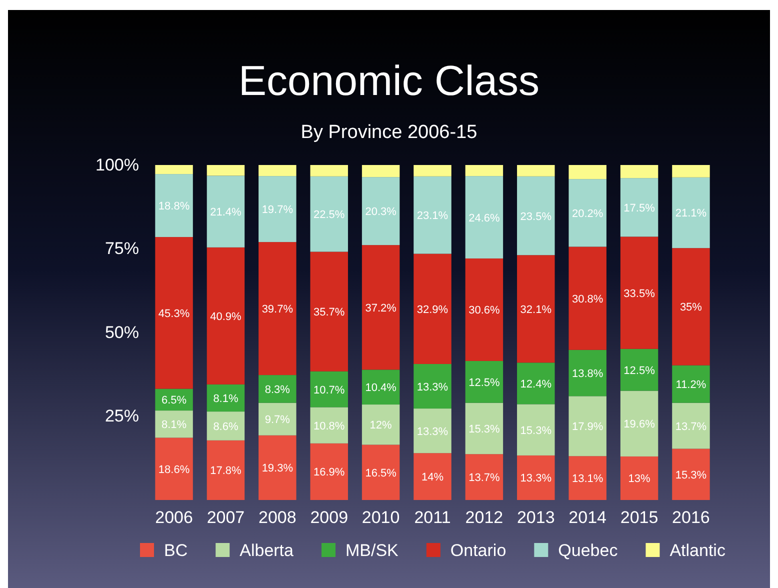 The image size is (778, 588). What do you see at coordinates (536, 384) in the screenshot?
I see `data-label: 12.4%` at bounding box center [536, 384].